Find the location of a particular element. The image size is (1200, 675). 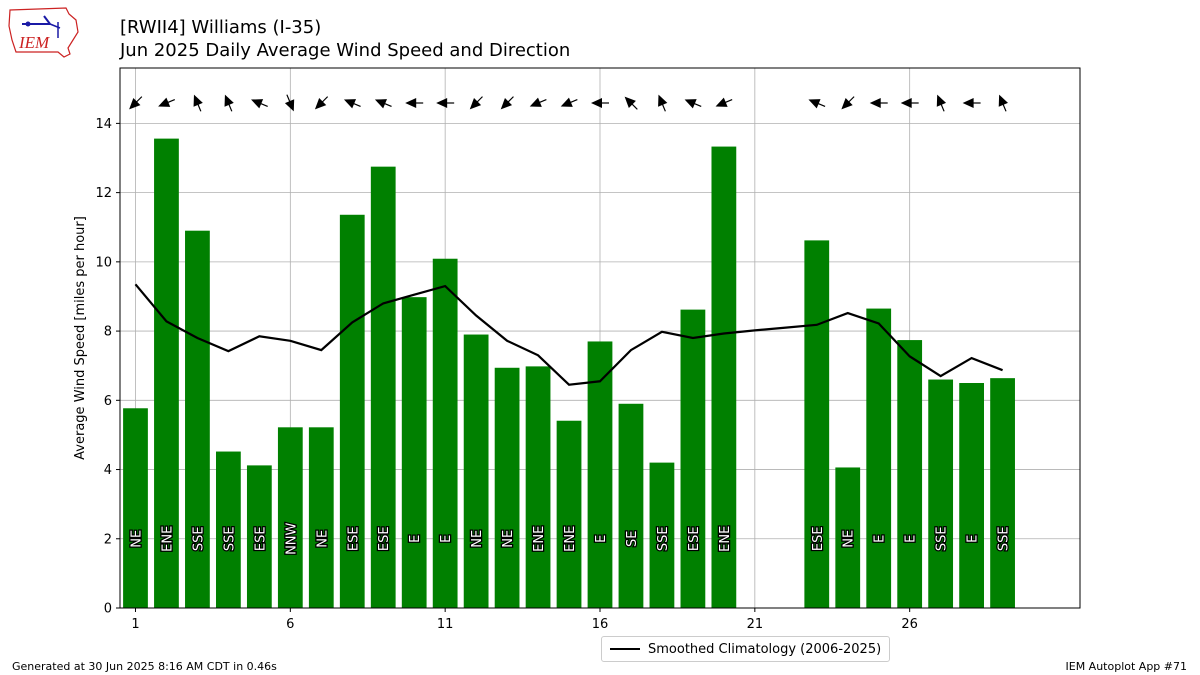

autoplot-app-label: IEM Autoplot App #71 is located at coordinates (1126, 666).